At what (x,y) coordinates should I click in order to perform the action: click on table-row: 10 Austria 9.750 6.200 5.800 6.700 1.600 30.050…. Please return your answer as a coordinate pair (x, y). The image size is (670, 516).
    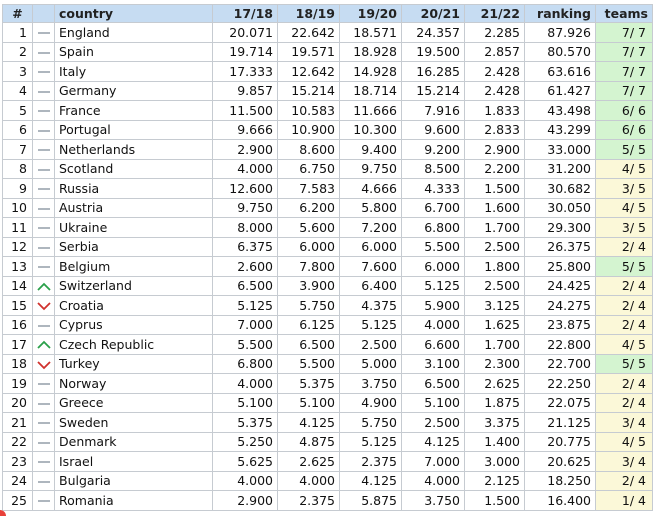
    Looking at the image, I should click on (327, 207).